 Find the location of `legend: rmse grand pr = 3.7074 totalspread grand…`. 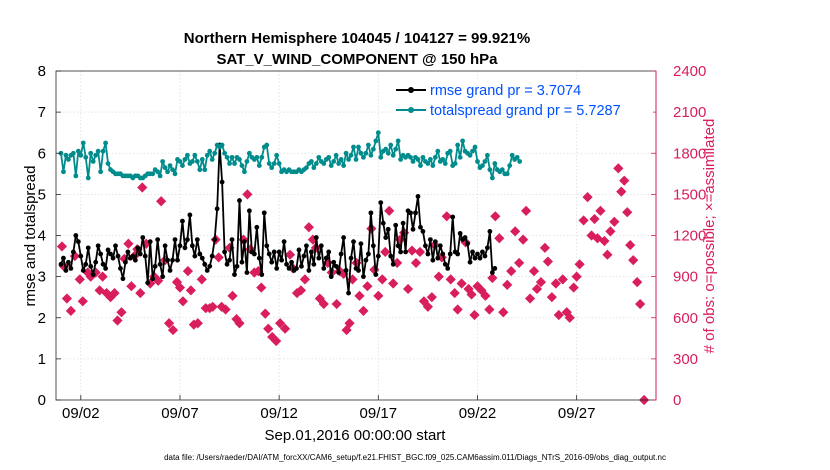

legend: rmse grand pr = 3.7074 totalspread grand… is located at coordinates (523, 100).